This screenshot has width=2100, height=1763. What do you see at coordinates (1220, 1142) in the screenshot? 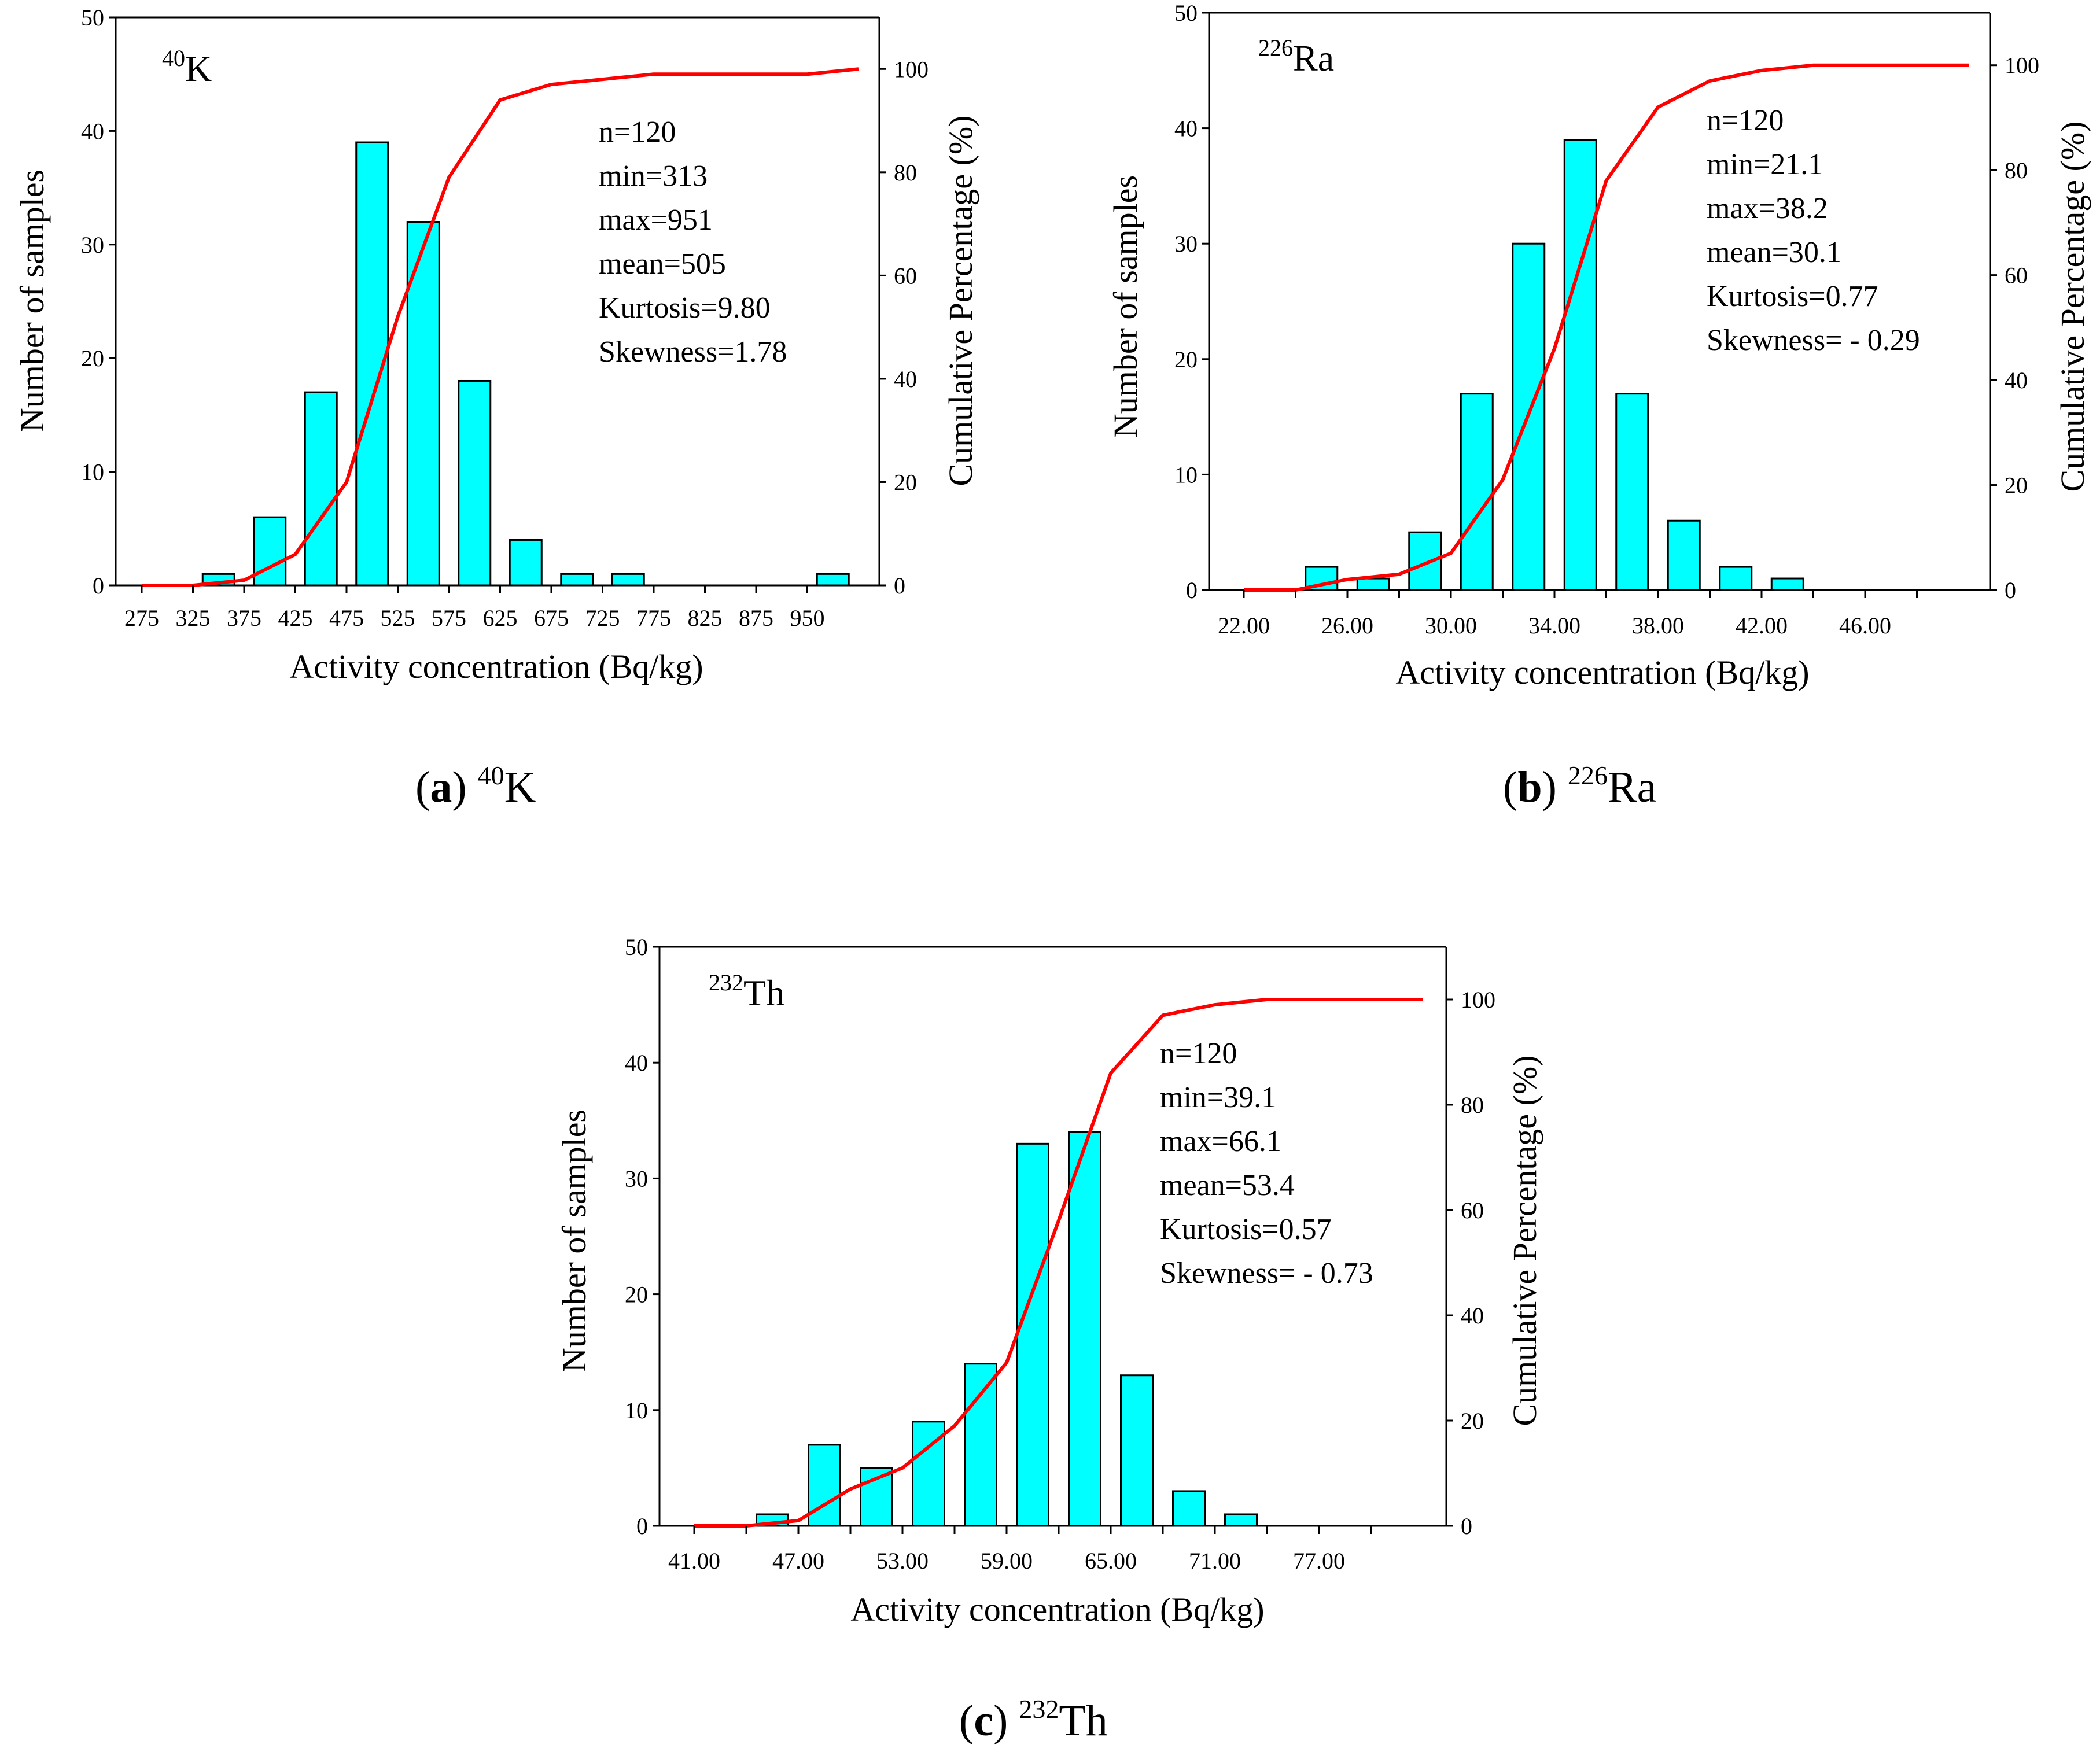
I see `stats-line: max=66.1` at bounding box center [1220, 1142].